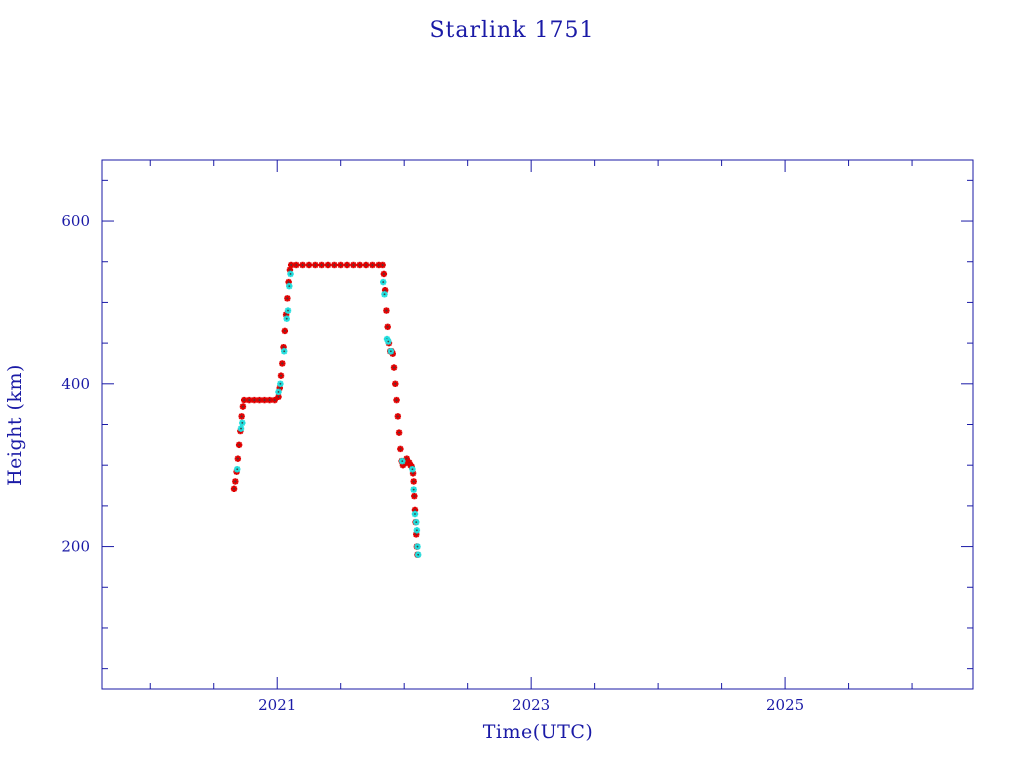 The height and width of the screenshot is (768, 1024). I want to click on x-tick-label: 2021, so click(277, 705).